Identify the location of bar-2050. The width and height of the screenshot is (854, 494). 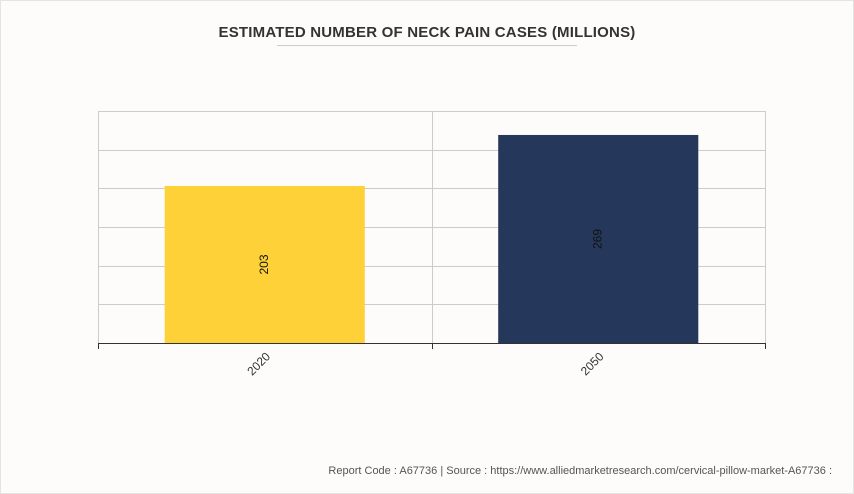
(598, 238).